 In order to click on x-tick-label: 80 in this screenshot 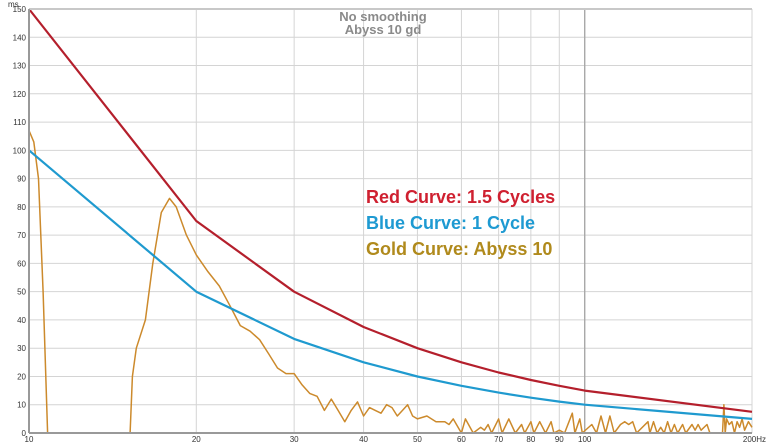, I will do `click(530, 439)`.